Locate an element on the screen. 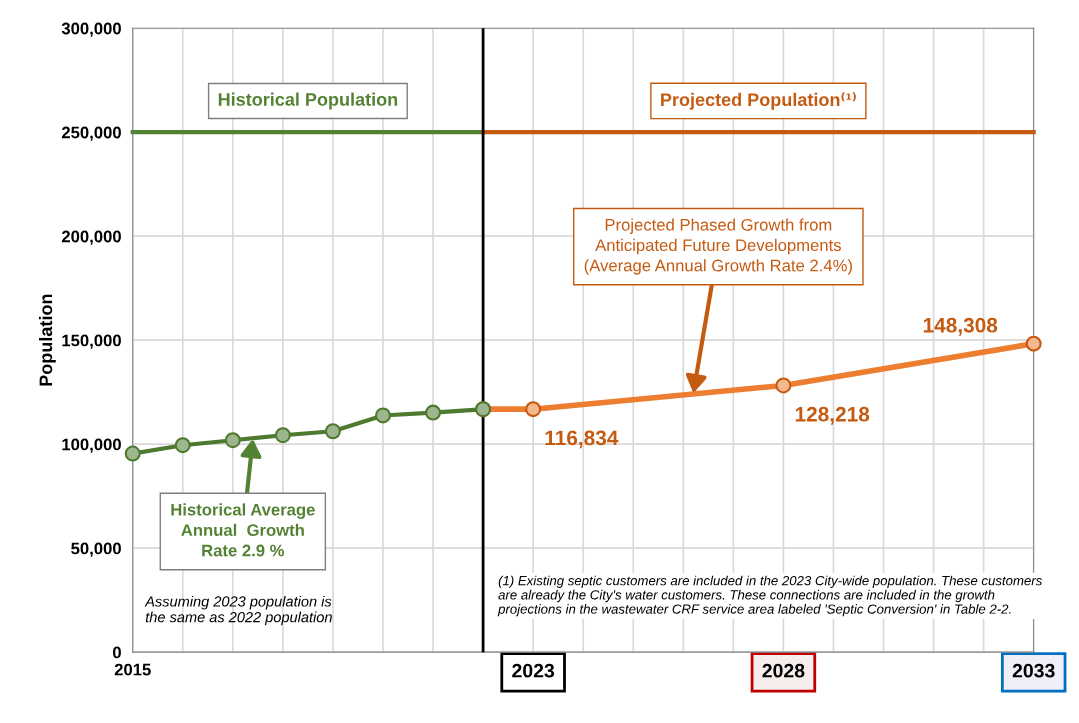 This screenshot has height=723, width=1079. x-tick-label: 2028 is located at coordinates (783, 670).